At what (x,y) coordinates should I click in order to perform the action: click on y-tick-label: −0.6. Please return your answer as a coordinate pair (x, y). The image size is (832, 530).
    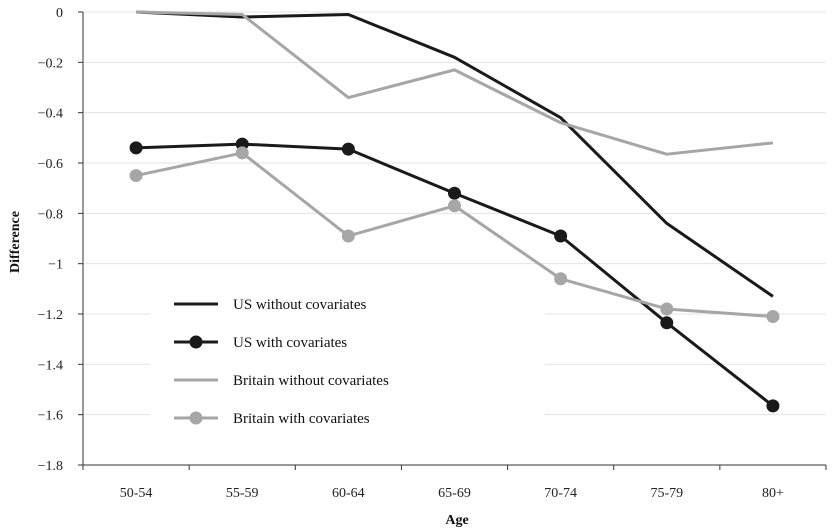
    Looking at the image, I should click on (50, 164).